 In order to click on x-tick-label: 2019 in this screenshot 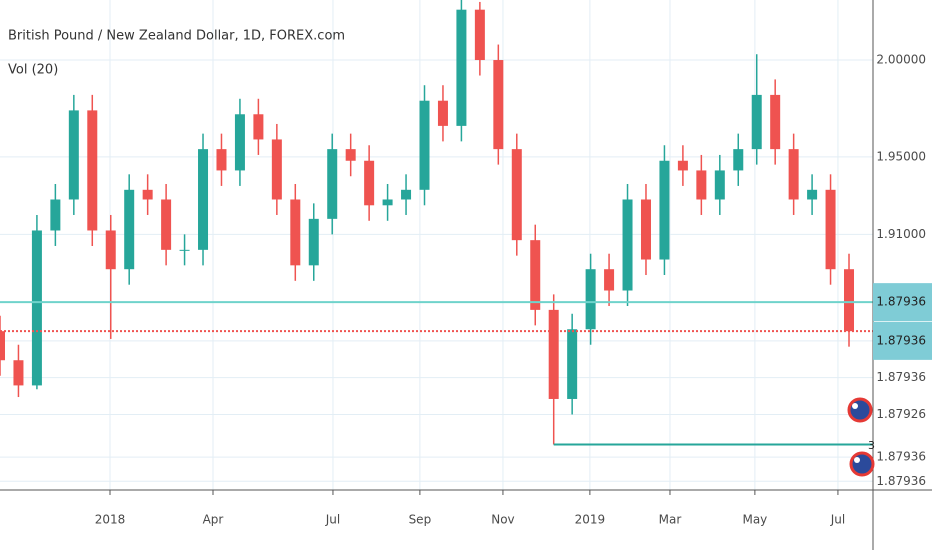, I will do `click(590, 520)`.